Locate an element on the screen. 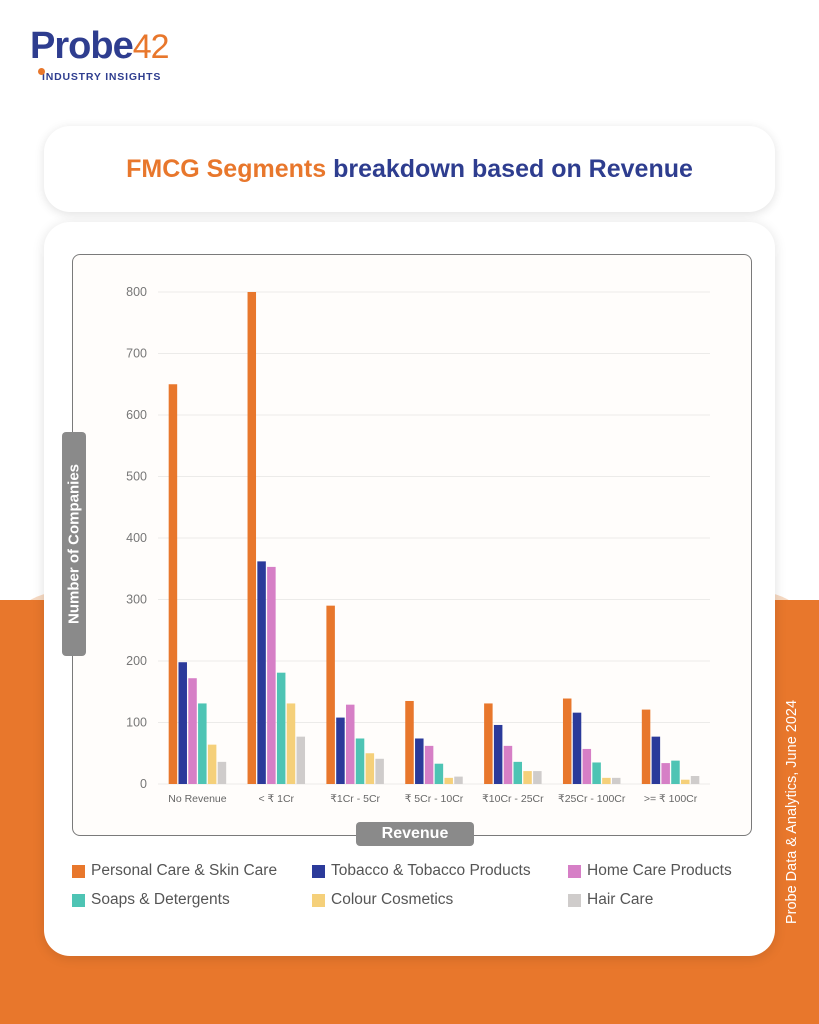 The height and width of the screenshot is (1024, 819). legend-label: Colour Cosmetics is located at coordinates (392, 899).